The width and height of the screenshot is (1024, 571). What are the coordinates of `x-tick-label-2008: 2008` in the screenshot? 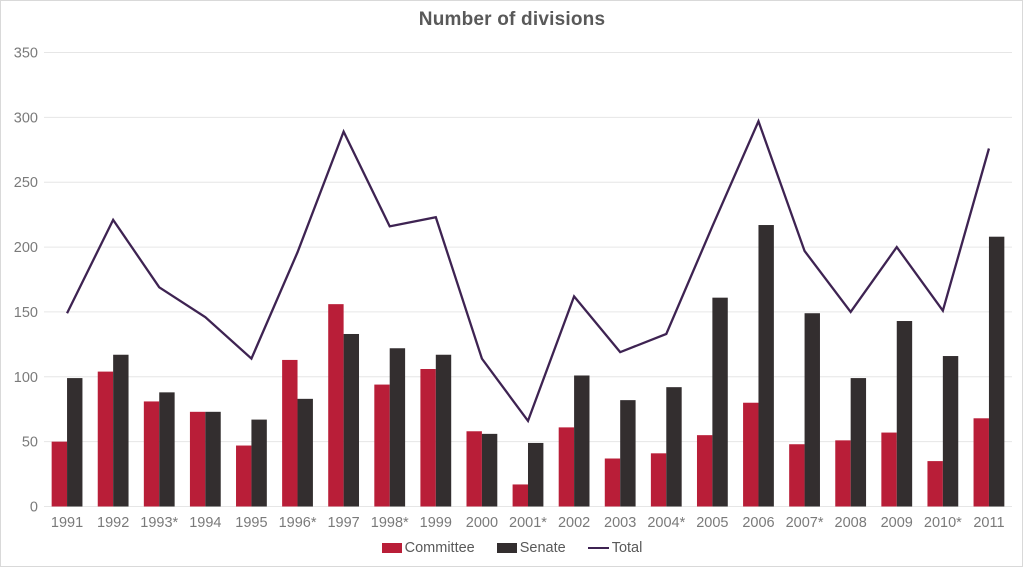 It's located at (851, 523).